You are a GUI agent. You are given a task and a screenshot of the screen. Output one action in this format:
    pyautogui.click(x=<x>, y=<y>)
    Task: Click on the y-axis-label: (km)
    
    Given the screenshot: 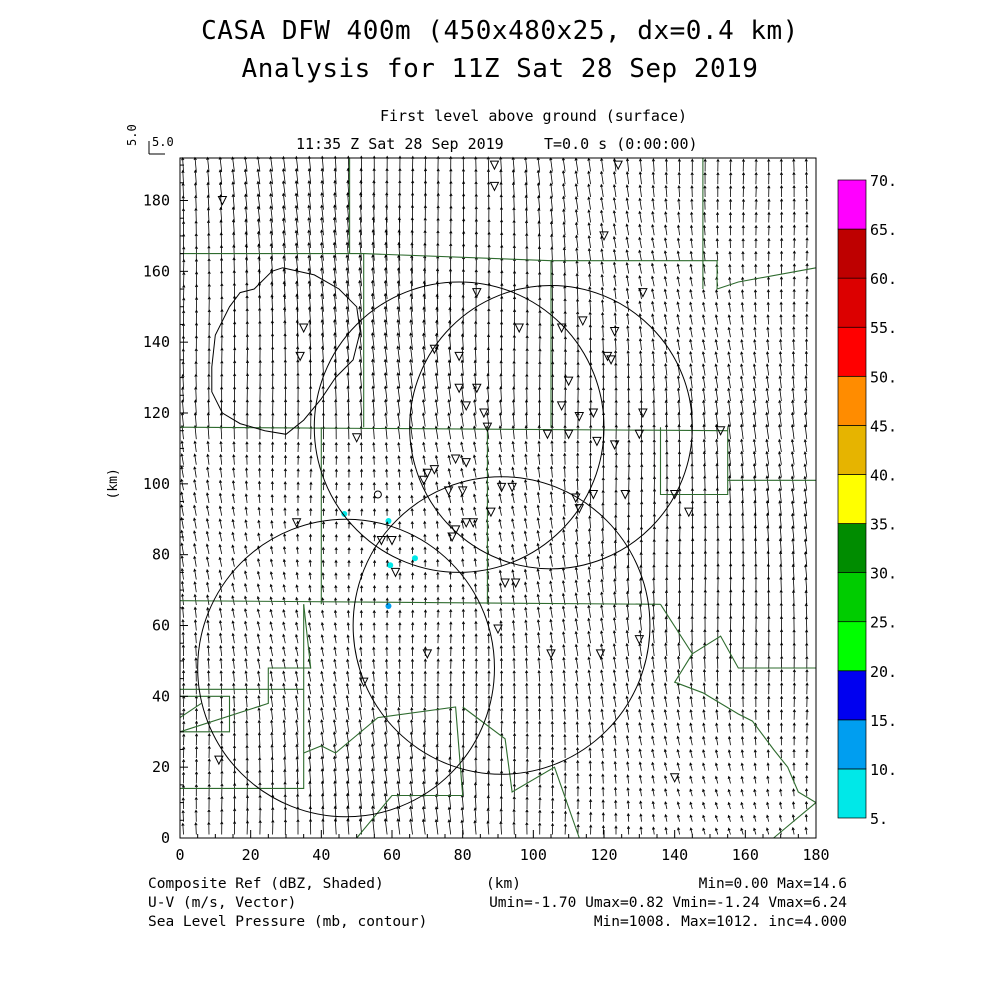 What is the action you would take?
    pyautogui.click(x=113, y=483)
    